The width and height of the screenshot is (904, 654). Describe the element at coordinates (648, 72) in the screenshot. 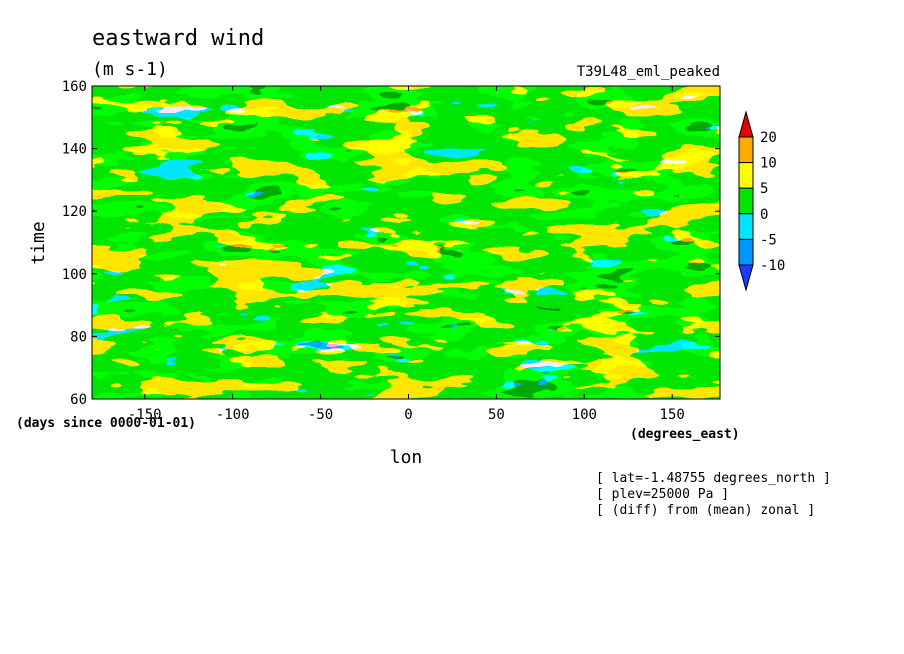

I see `run-label: T39L48_eml_peaked` at that location.